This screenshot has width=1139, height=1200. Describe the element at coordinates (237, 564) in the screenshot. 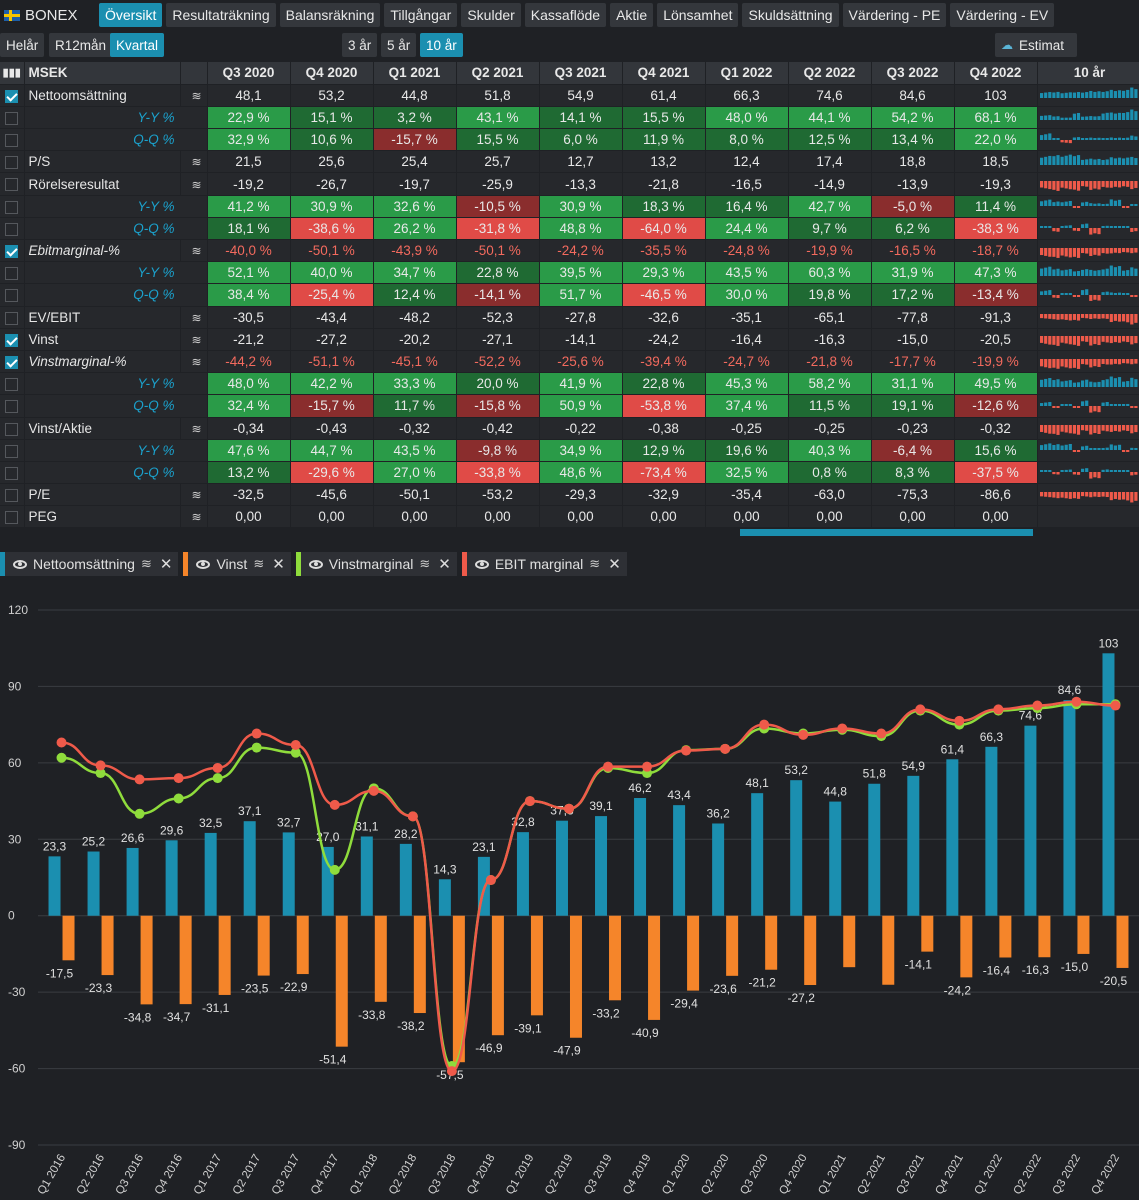

I see `legend-item-vinst: Vinst ≋ ✕` at that location.